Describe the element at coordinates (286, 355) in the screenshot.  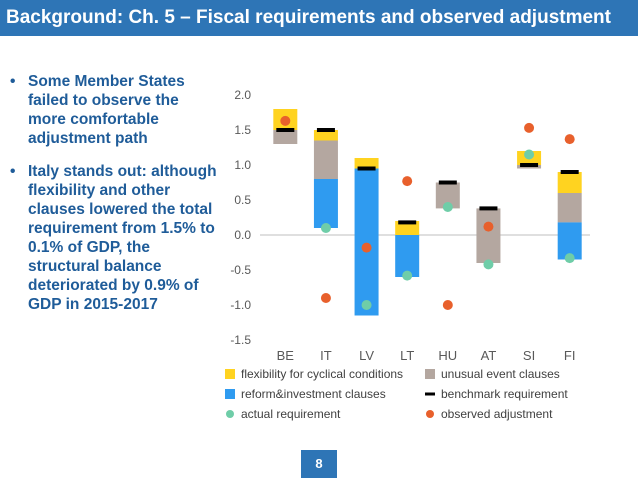
I see `x-tick-label: BE` at that location.